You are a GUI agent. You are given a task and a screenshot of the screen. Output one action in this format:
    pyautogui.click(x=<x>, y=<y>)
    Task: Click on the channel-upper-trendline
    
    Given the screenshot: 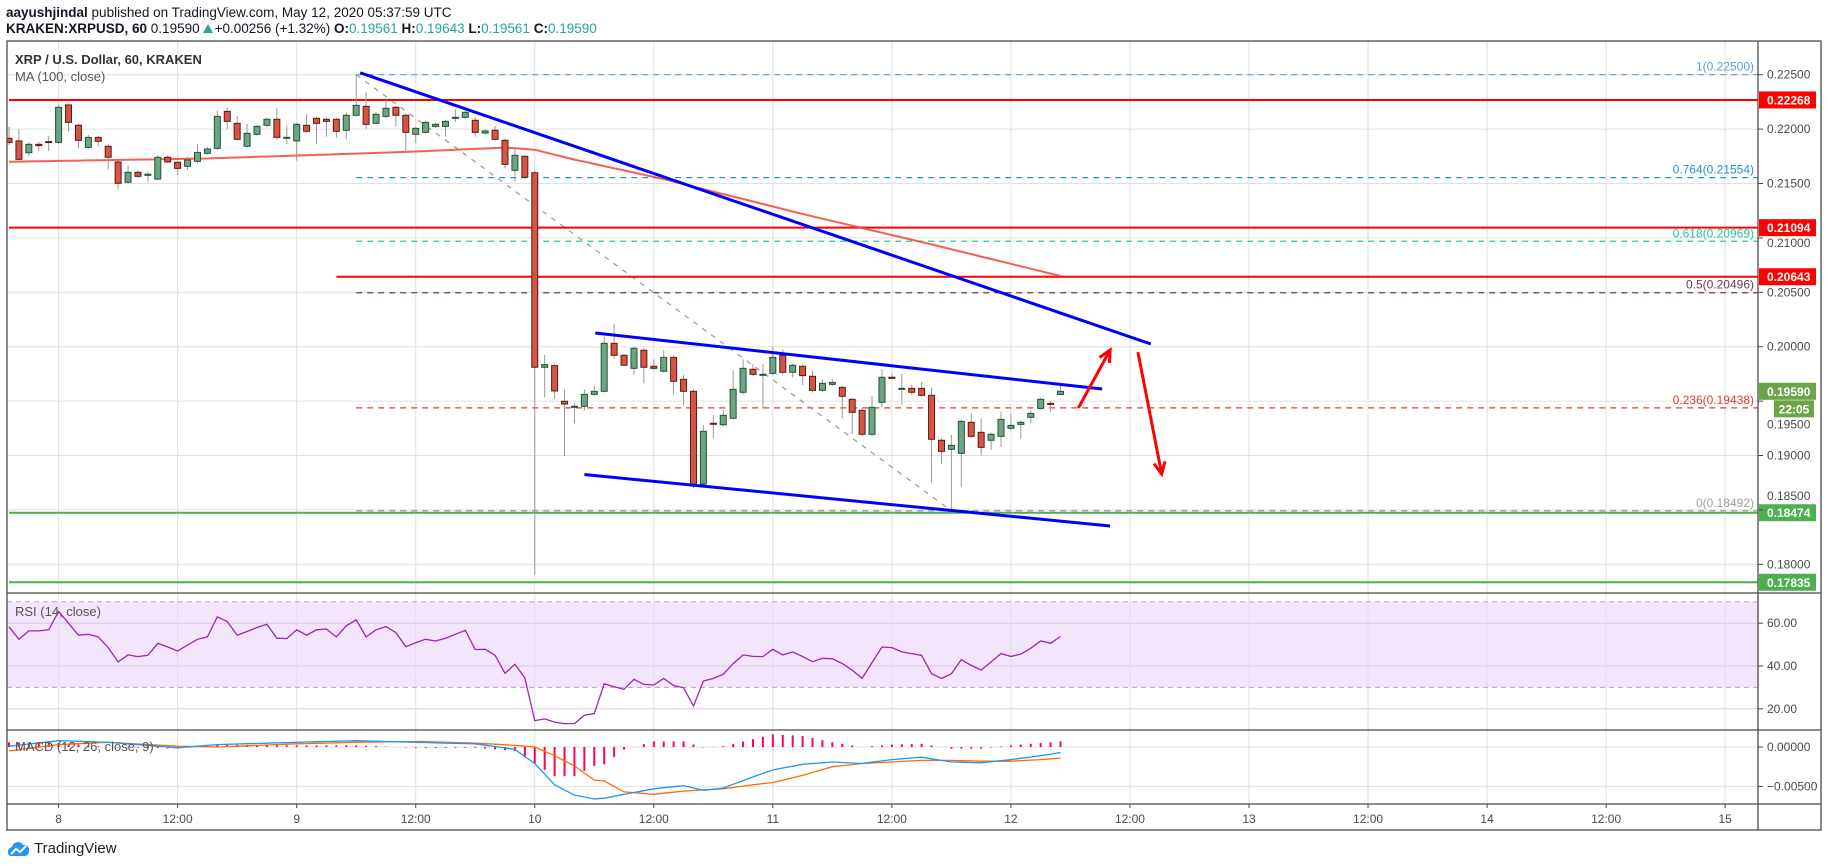 What is the action you would take?
    pyautogui.click(x=849, y=361)
    